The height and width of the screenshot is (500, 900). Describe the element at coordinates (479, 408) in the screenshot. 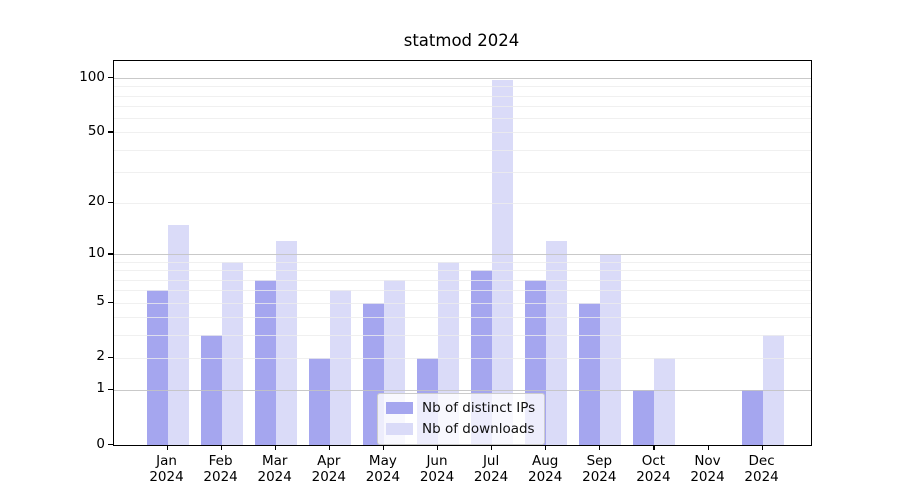

I see `legend-label-distinct-ips: Nb of distinct IPs` at that location.